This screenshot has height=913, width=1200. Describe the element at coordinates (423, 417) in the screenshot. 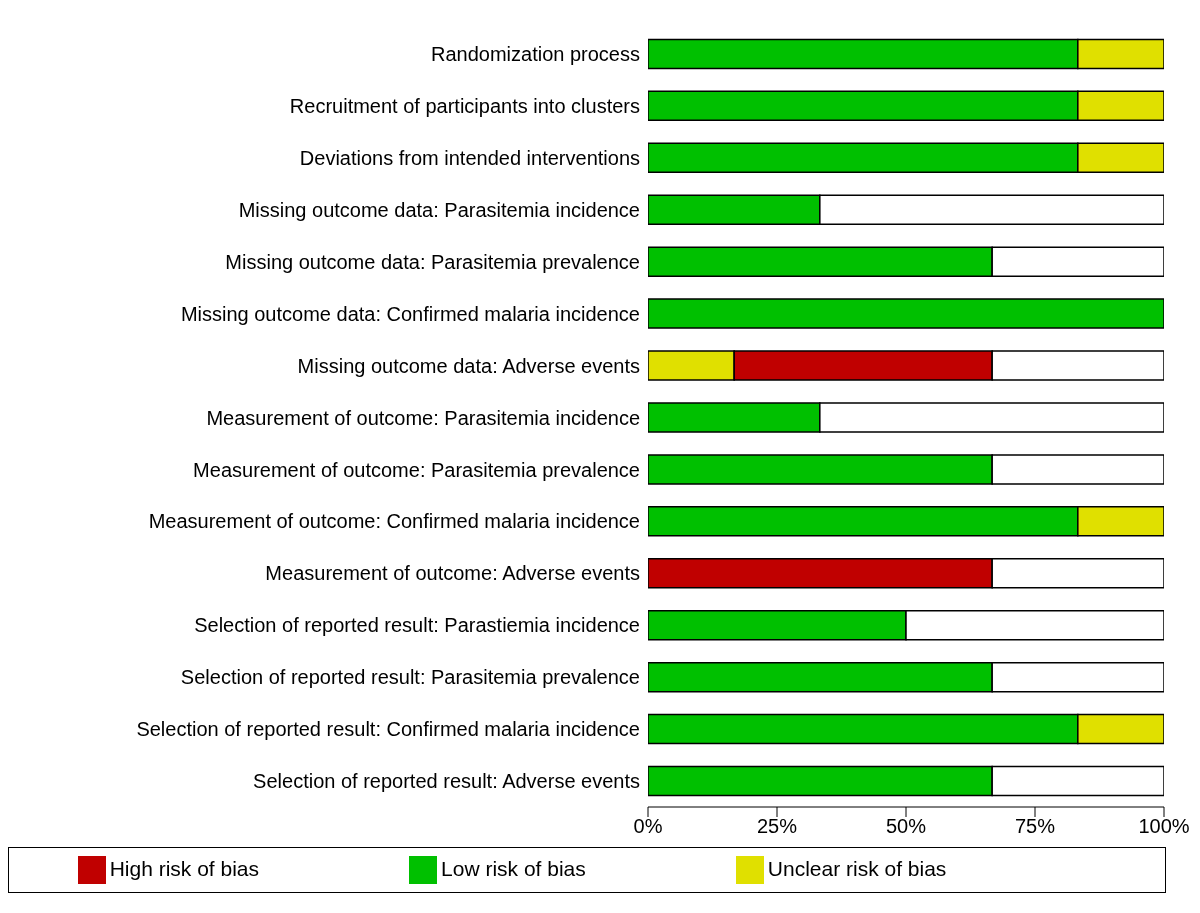

I see `y-tick-label: Measurement of outcome: Parasitemia incidence` at that location.